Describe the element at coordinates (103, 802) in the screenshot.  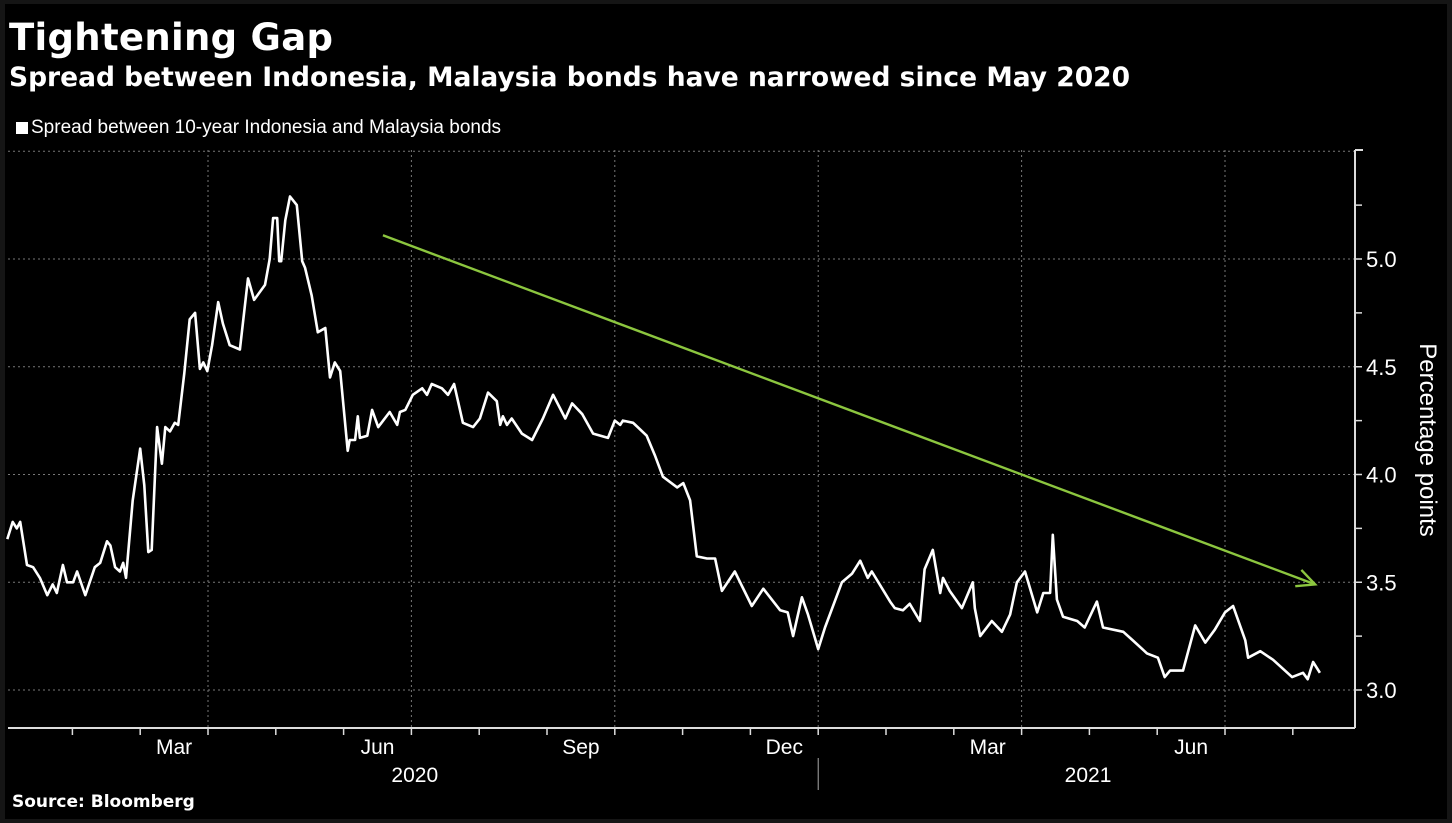
I see `source-note: Source: Bloomberg` at that location.